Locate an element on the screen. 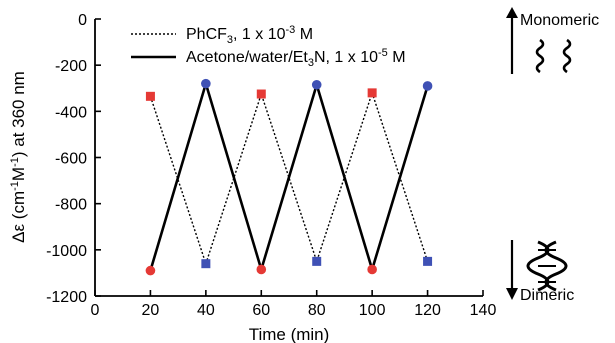  x-tick-label: 140 is located at coordinates (483, 310).